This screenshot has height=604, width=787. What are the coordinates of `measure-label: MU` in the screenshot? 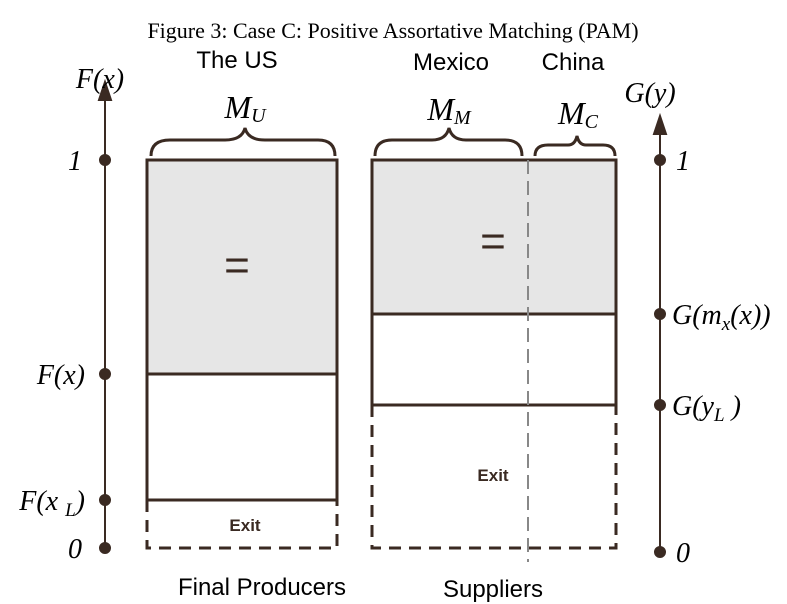 It's located at (245, 108).